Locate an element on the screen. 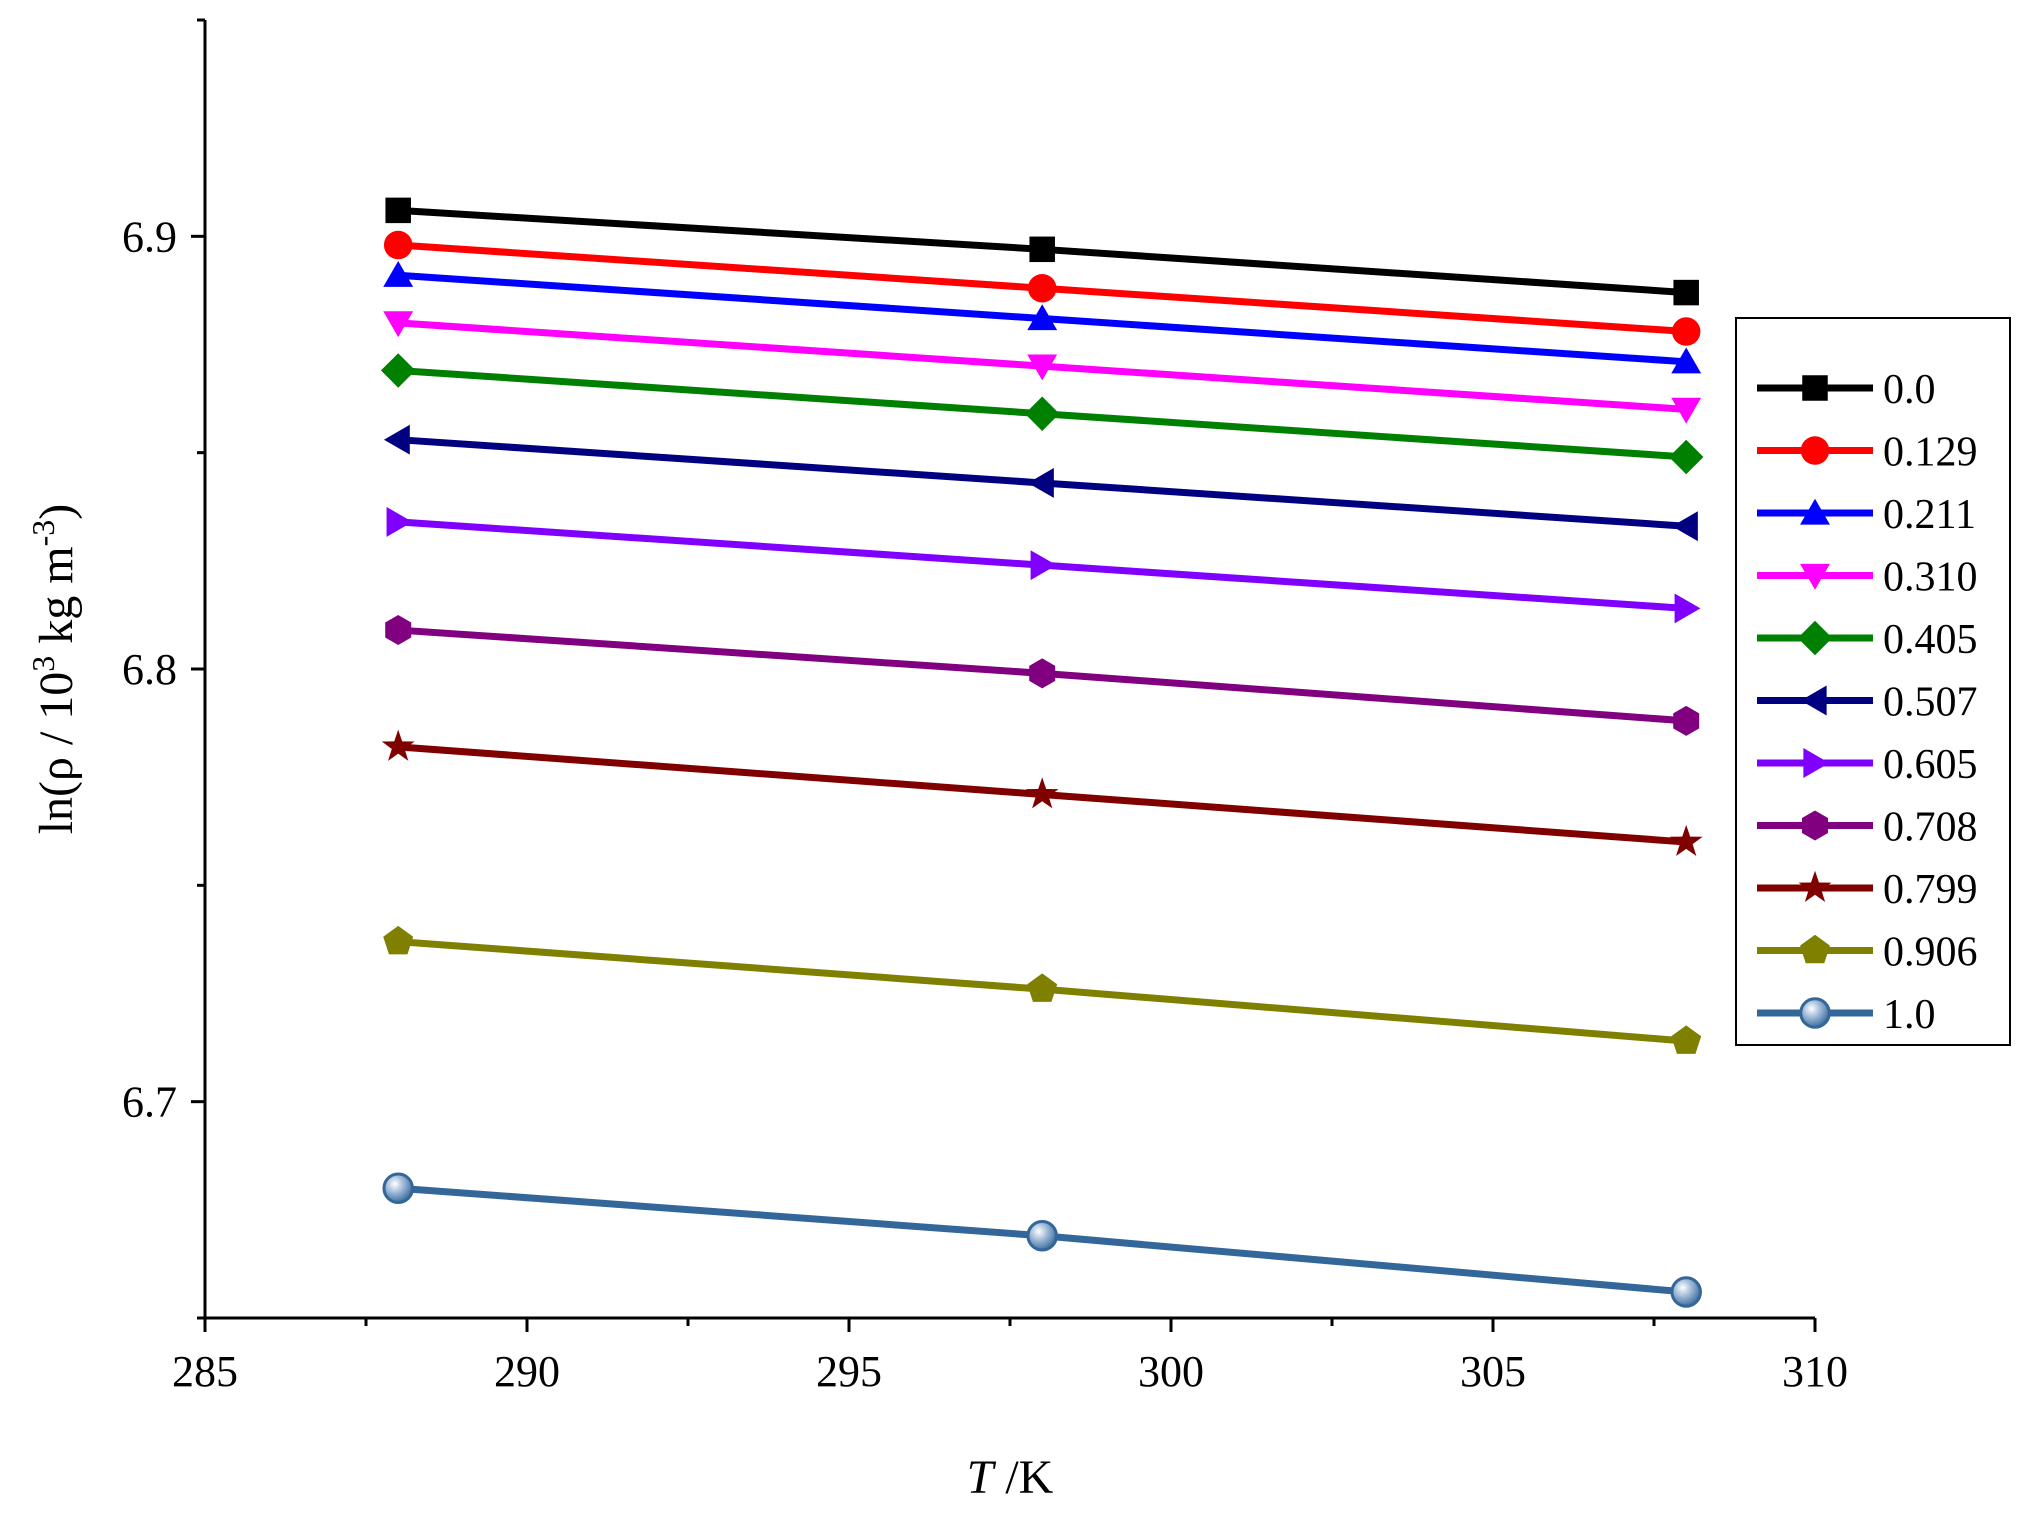 This screenshot has height=1524, width=2024. series-0.129 is located at coordinates (1042, 288).